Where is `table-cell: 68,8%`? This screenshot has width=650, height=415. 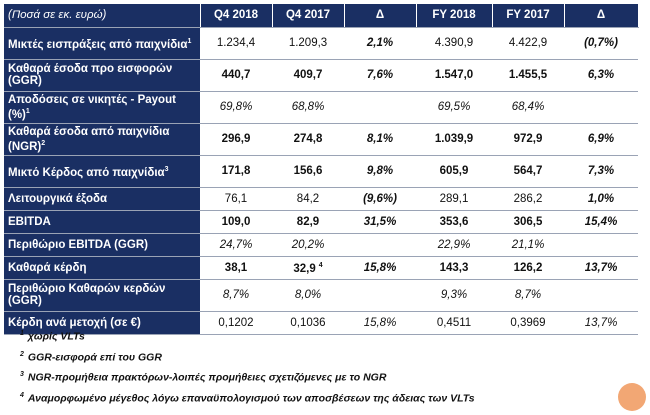 table-cell: 68,8% is located at coordinates (308, 107).